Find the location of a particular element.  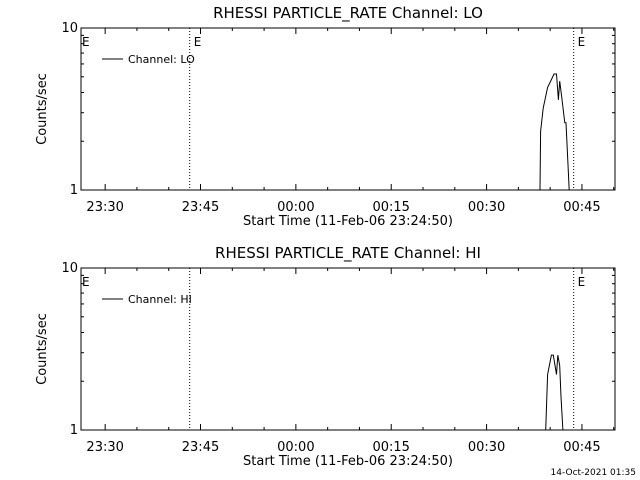

chart-title: RHESSI PARTICLE_RATE Channel: HI is located at coordinates (348, 253).